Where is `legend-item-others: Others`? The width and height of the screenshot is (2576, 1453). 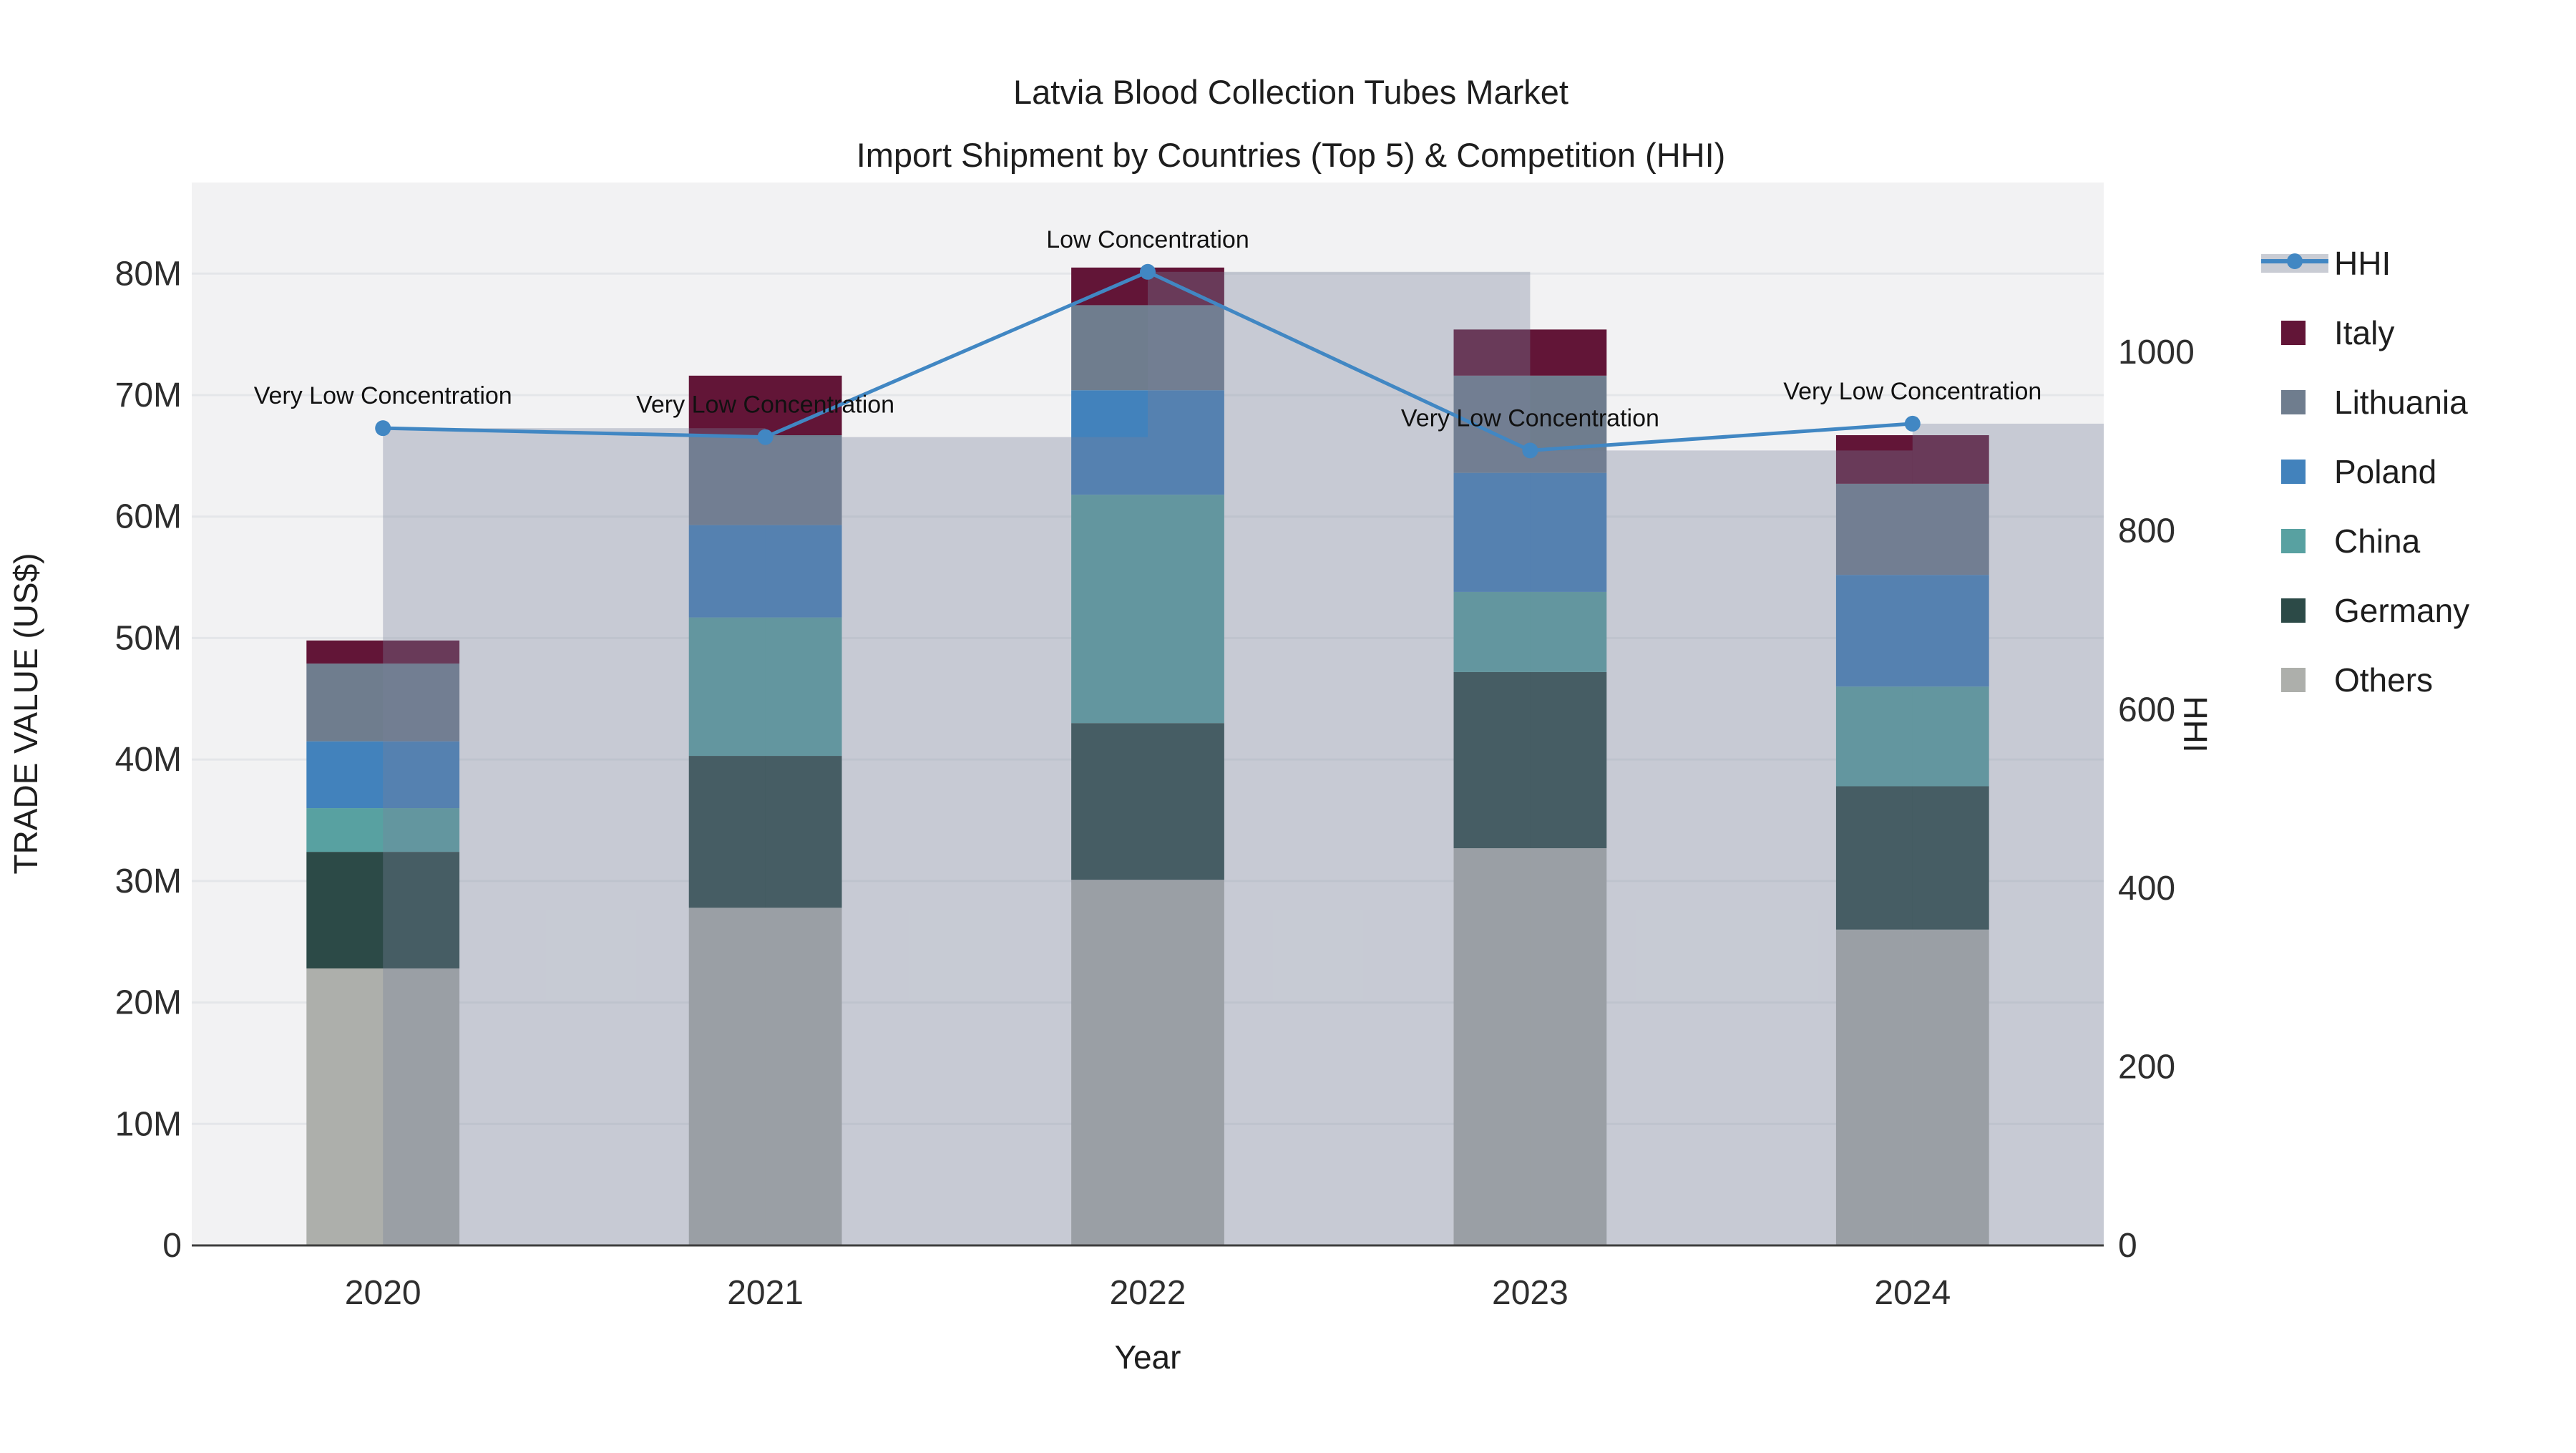 legend-item-others: Others is located at coordinates (2357, 680).